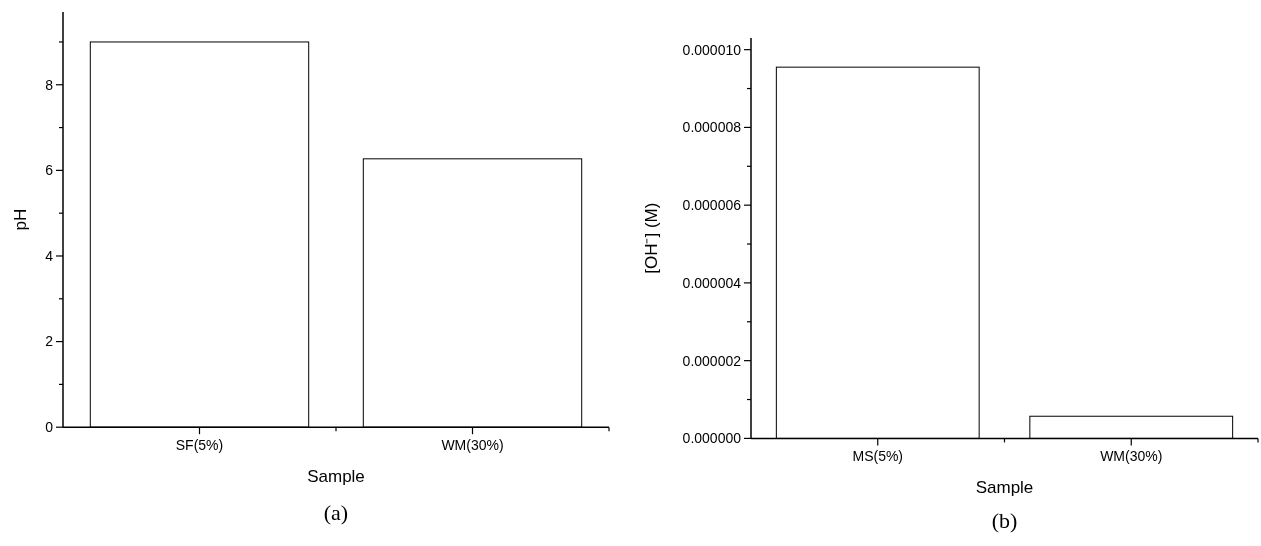 The height and width of the screenshot is (546, 1261). I want to click on x-tick-label: SF(5%), so click(199, 445).